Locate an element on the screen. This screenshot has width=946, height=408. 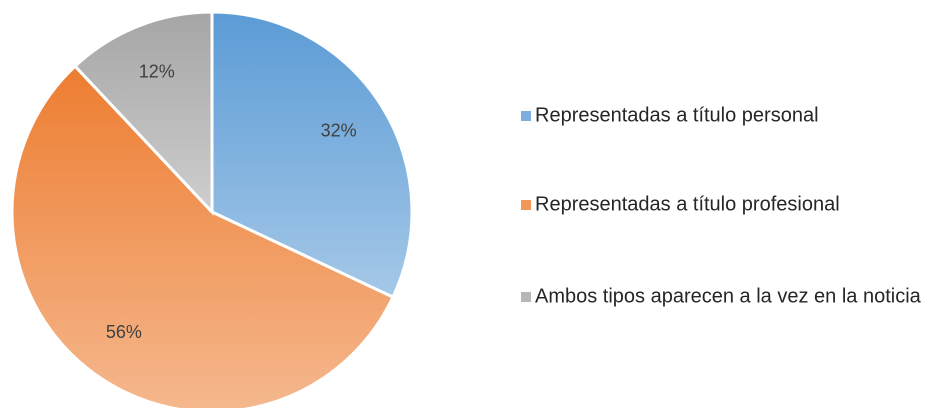
pie-slice is located at coordinates (143, 113).